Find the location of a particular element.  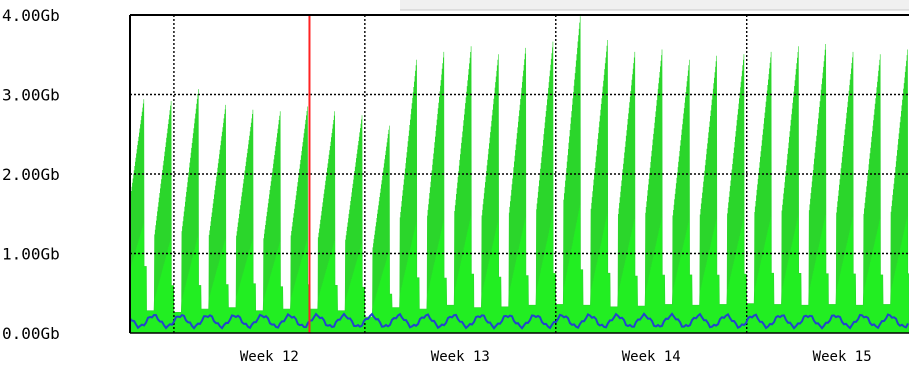

y-tick-label: 2.00Gb is located at coordinates (31, 174).